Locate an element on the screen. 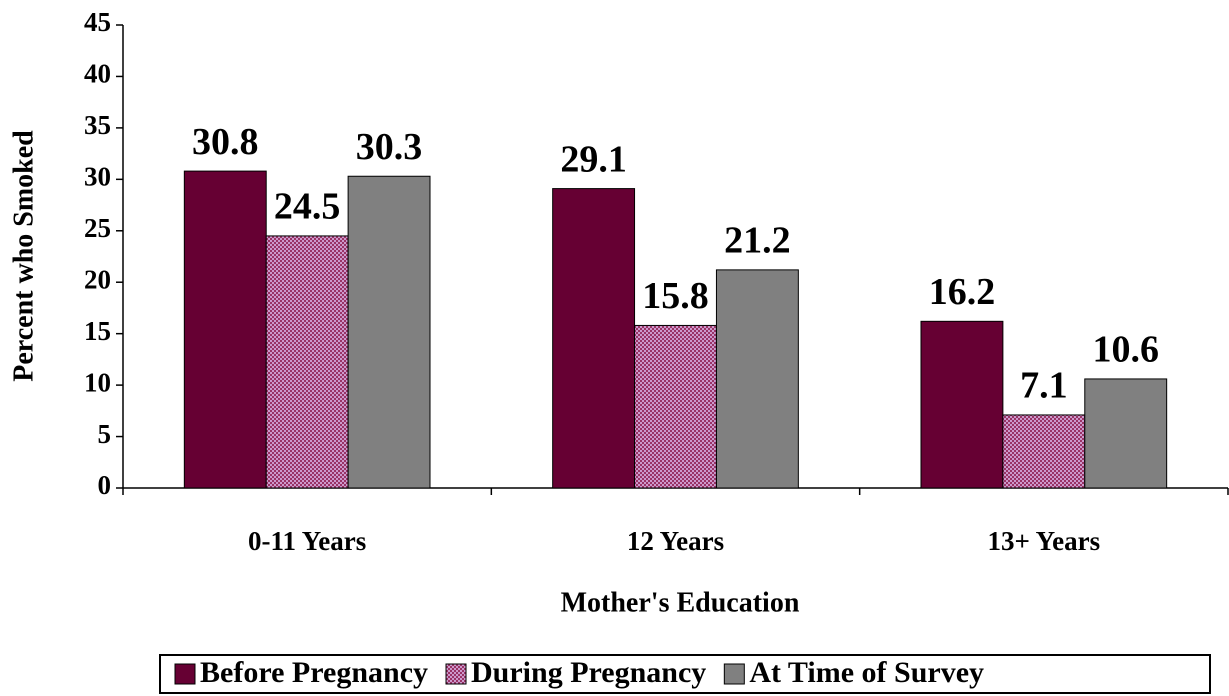  data-label: 30.3 is located at coordinates (389, 147).